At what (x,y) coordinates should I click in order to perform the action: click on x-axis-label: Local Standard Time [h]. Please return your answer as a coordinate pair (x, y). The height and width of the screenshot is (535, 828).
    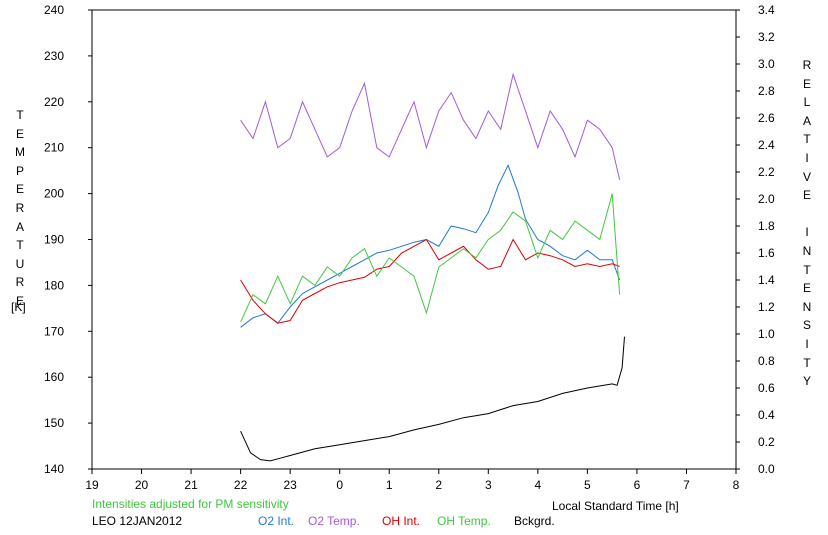
    Looking at the image, I should click on (615, 506).